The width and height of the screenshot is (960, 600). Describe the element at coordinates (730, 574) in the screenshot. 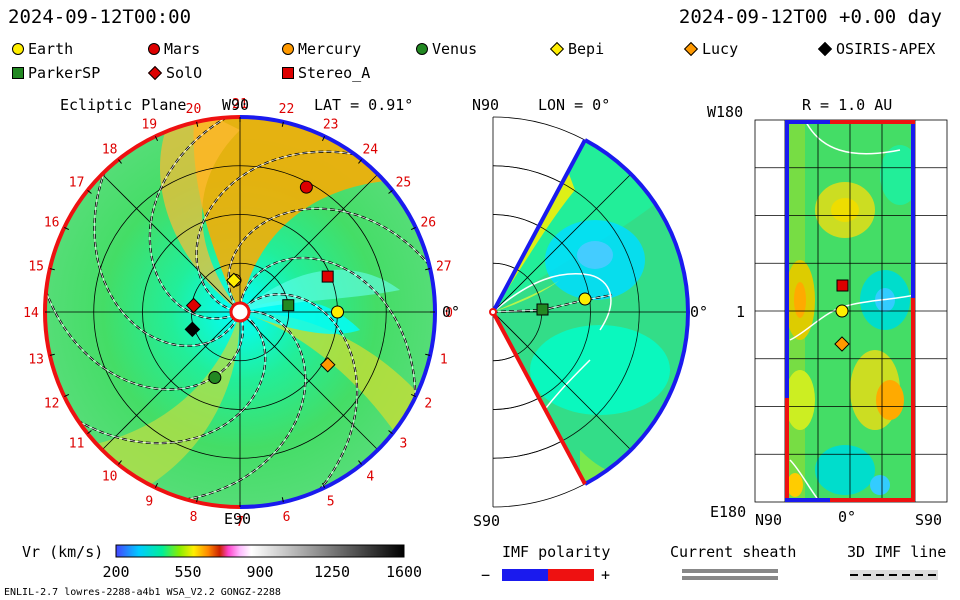

I see `current-sheath-sample` at that location.